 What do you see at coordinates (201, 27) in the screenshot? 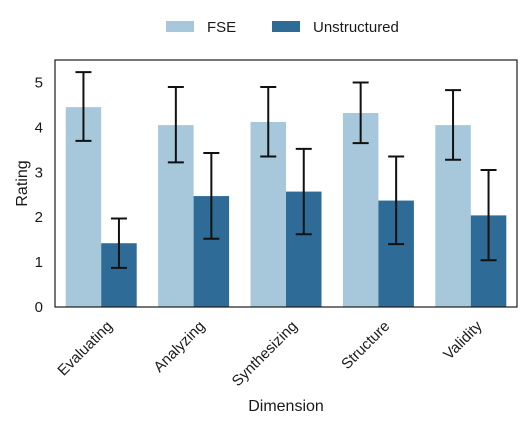
I see `legend-item-fse: FSE` at bounding box center [201, 27].